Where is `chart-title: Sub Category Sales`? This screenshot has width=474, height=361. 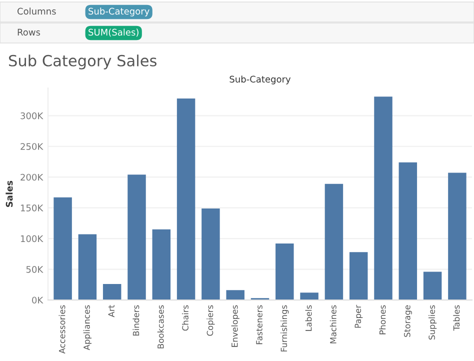
chart-title: Sub Category Sales is located at coordinates (82, 62).